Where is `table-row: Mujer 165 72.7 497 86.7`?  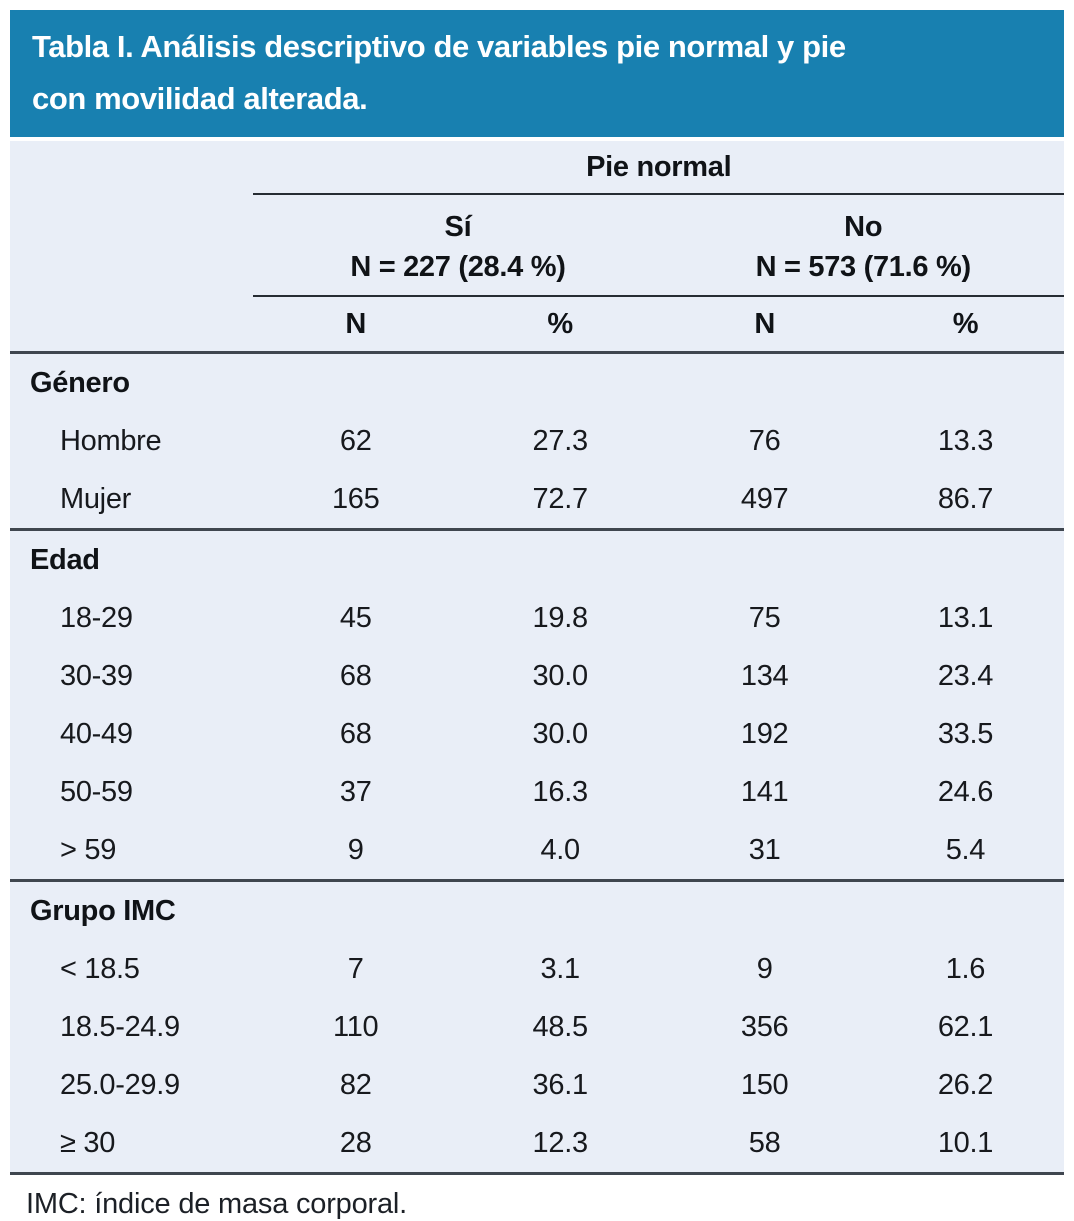
table-row: Mujer 165 72.7 497 86.7 is located at coordinates (537, 500).